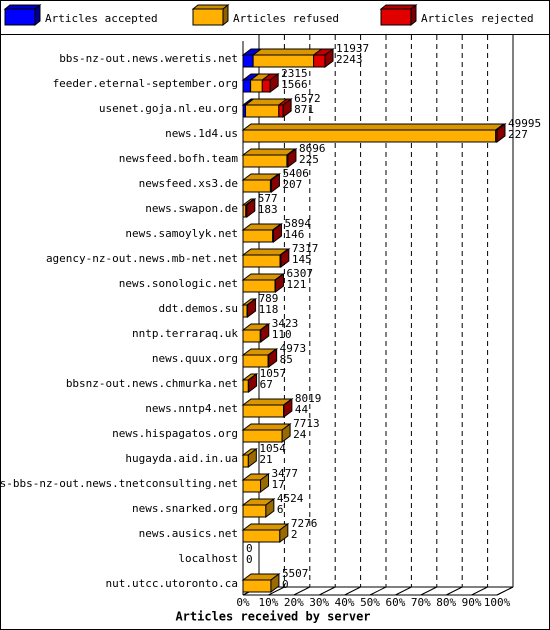  Describe the element at coordinates (208, 558) in the screenshot. I see `y-tick-label: localhost` at that location.